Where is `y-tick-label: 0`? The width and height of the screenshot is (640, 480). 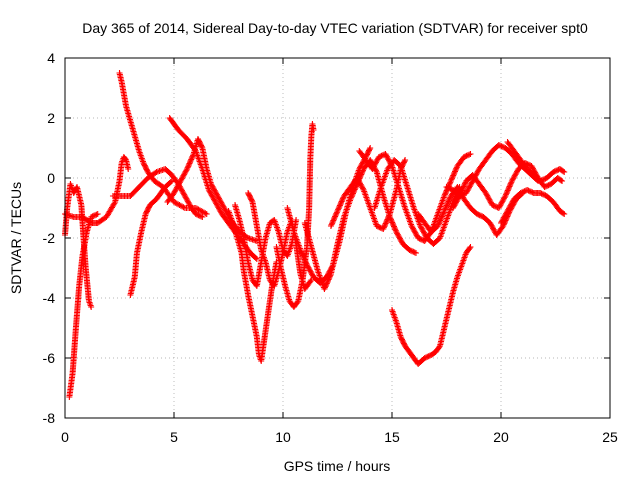
y-tick-label: 0 is located at coordinates (51, 178).